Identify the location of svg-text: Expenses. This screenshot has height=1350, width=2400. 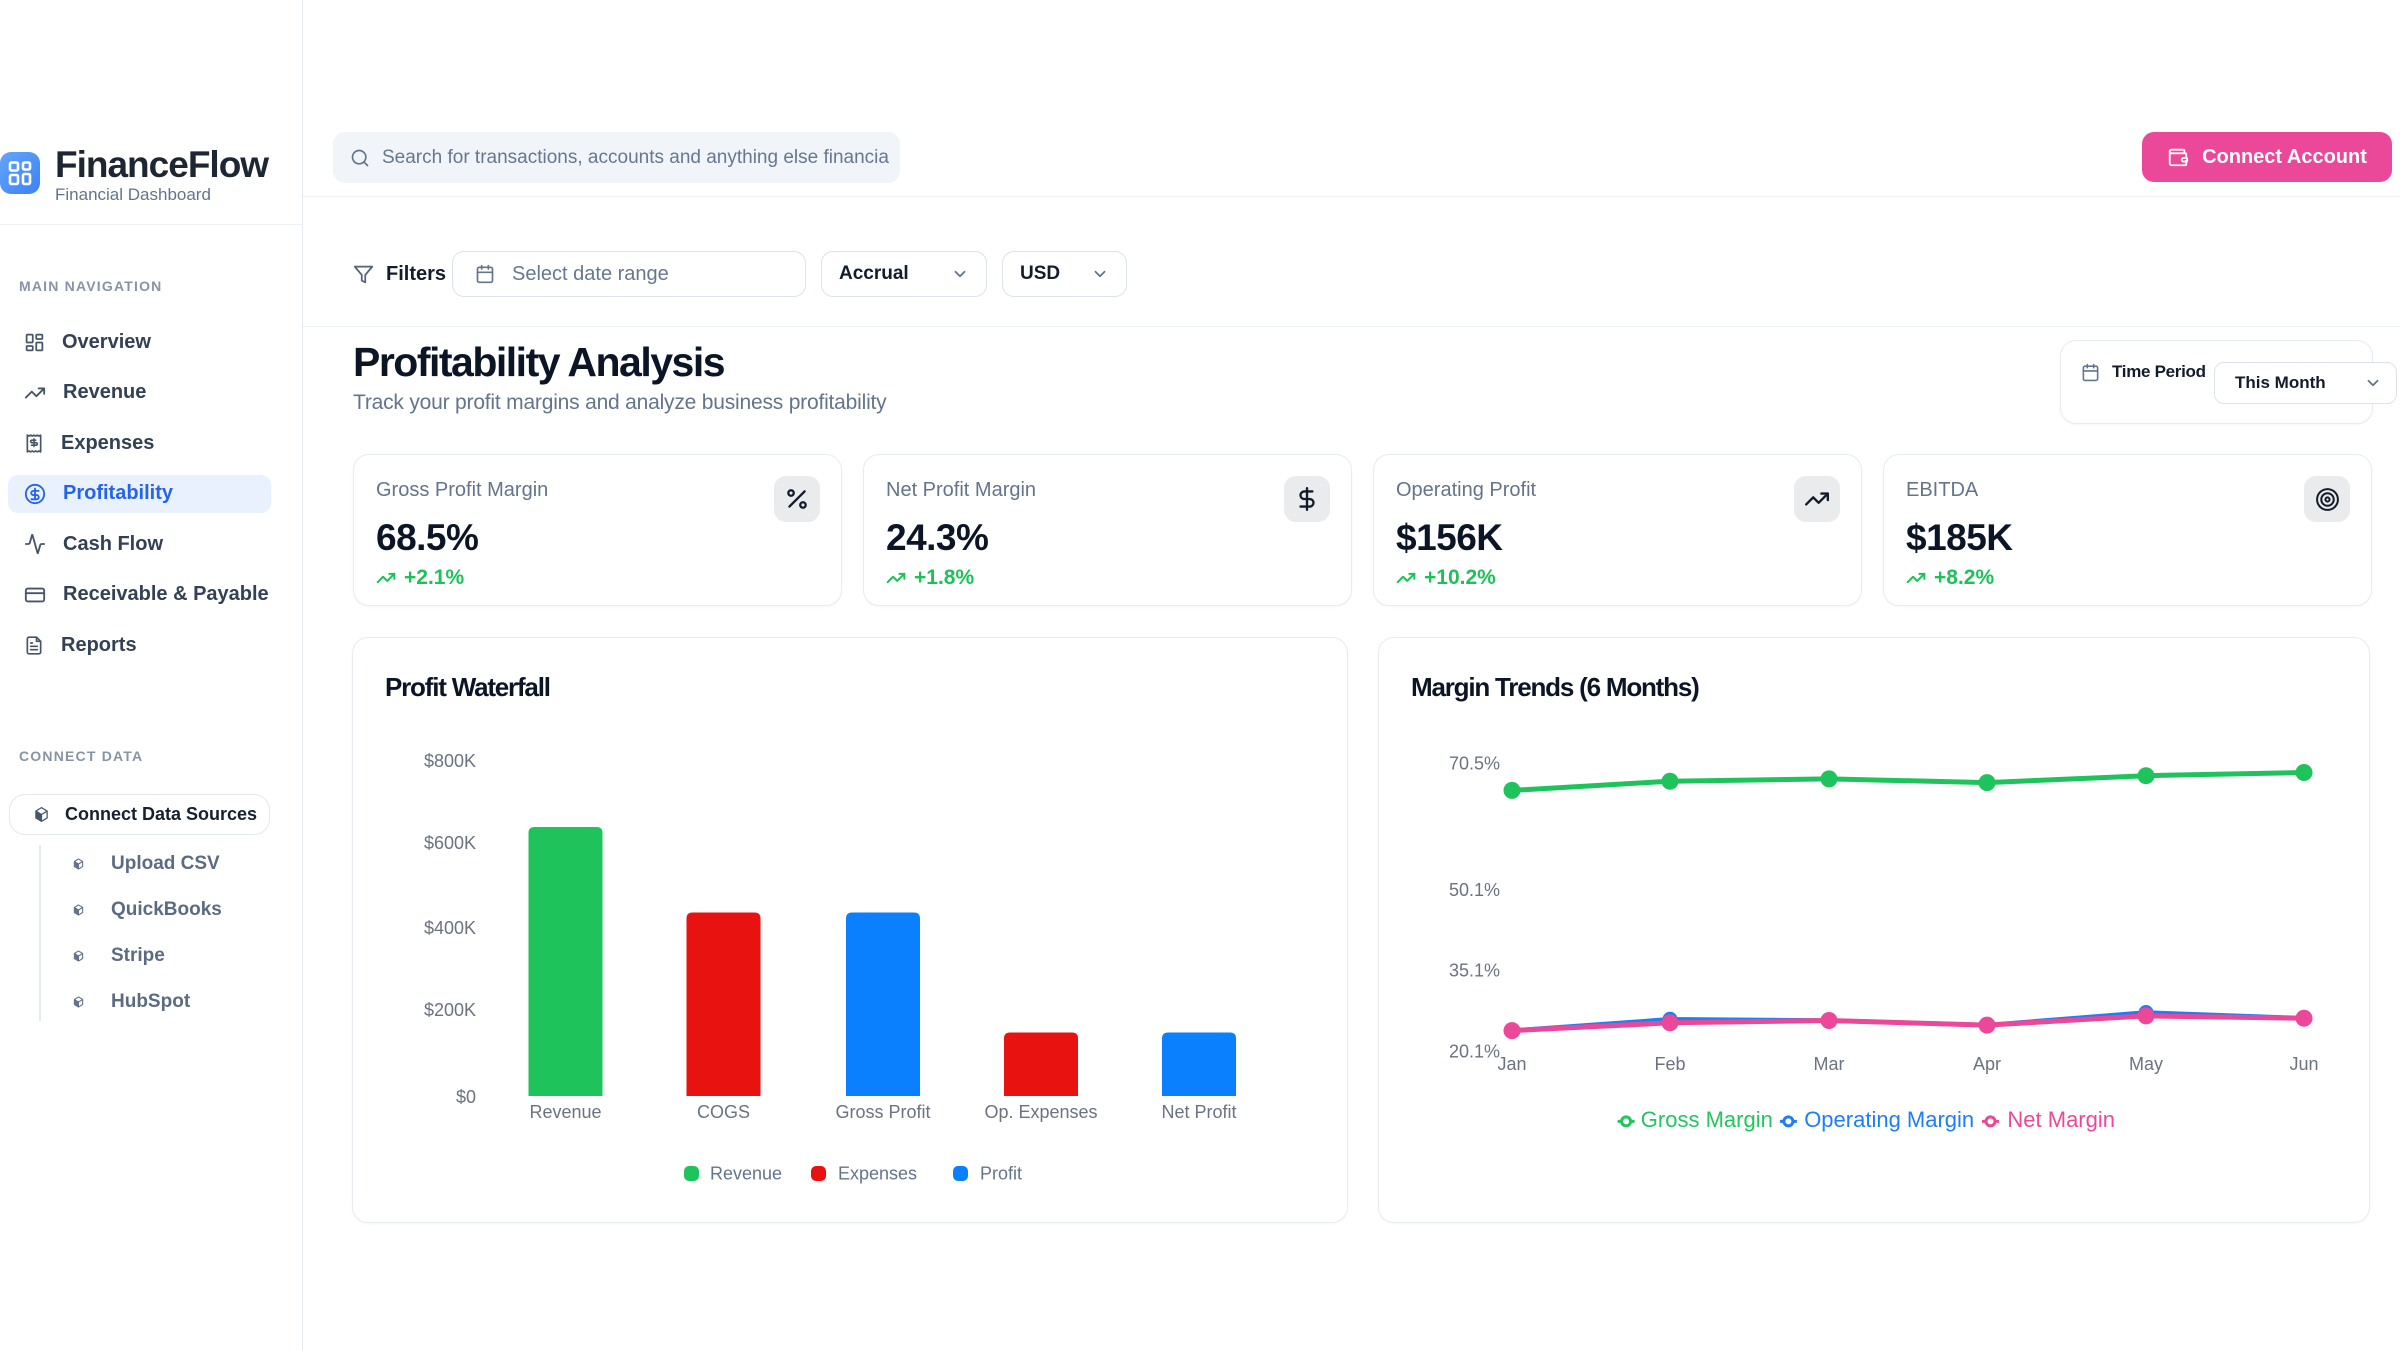
(877, 1174).